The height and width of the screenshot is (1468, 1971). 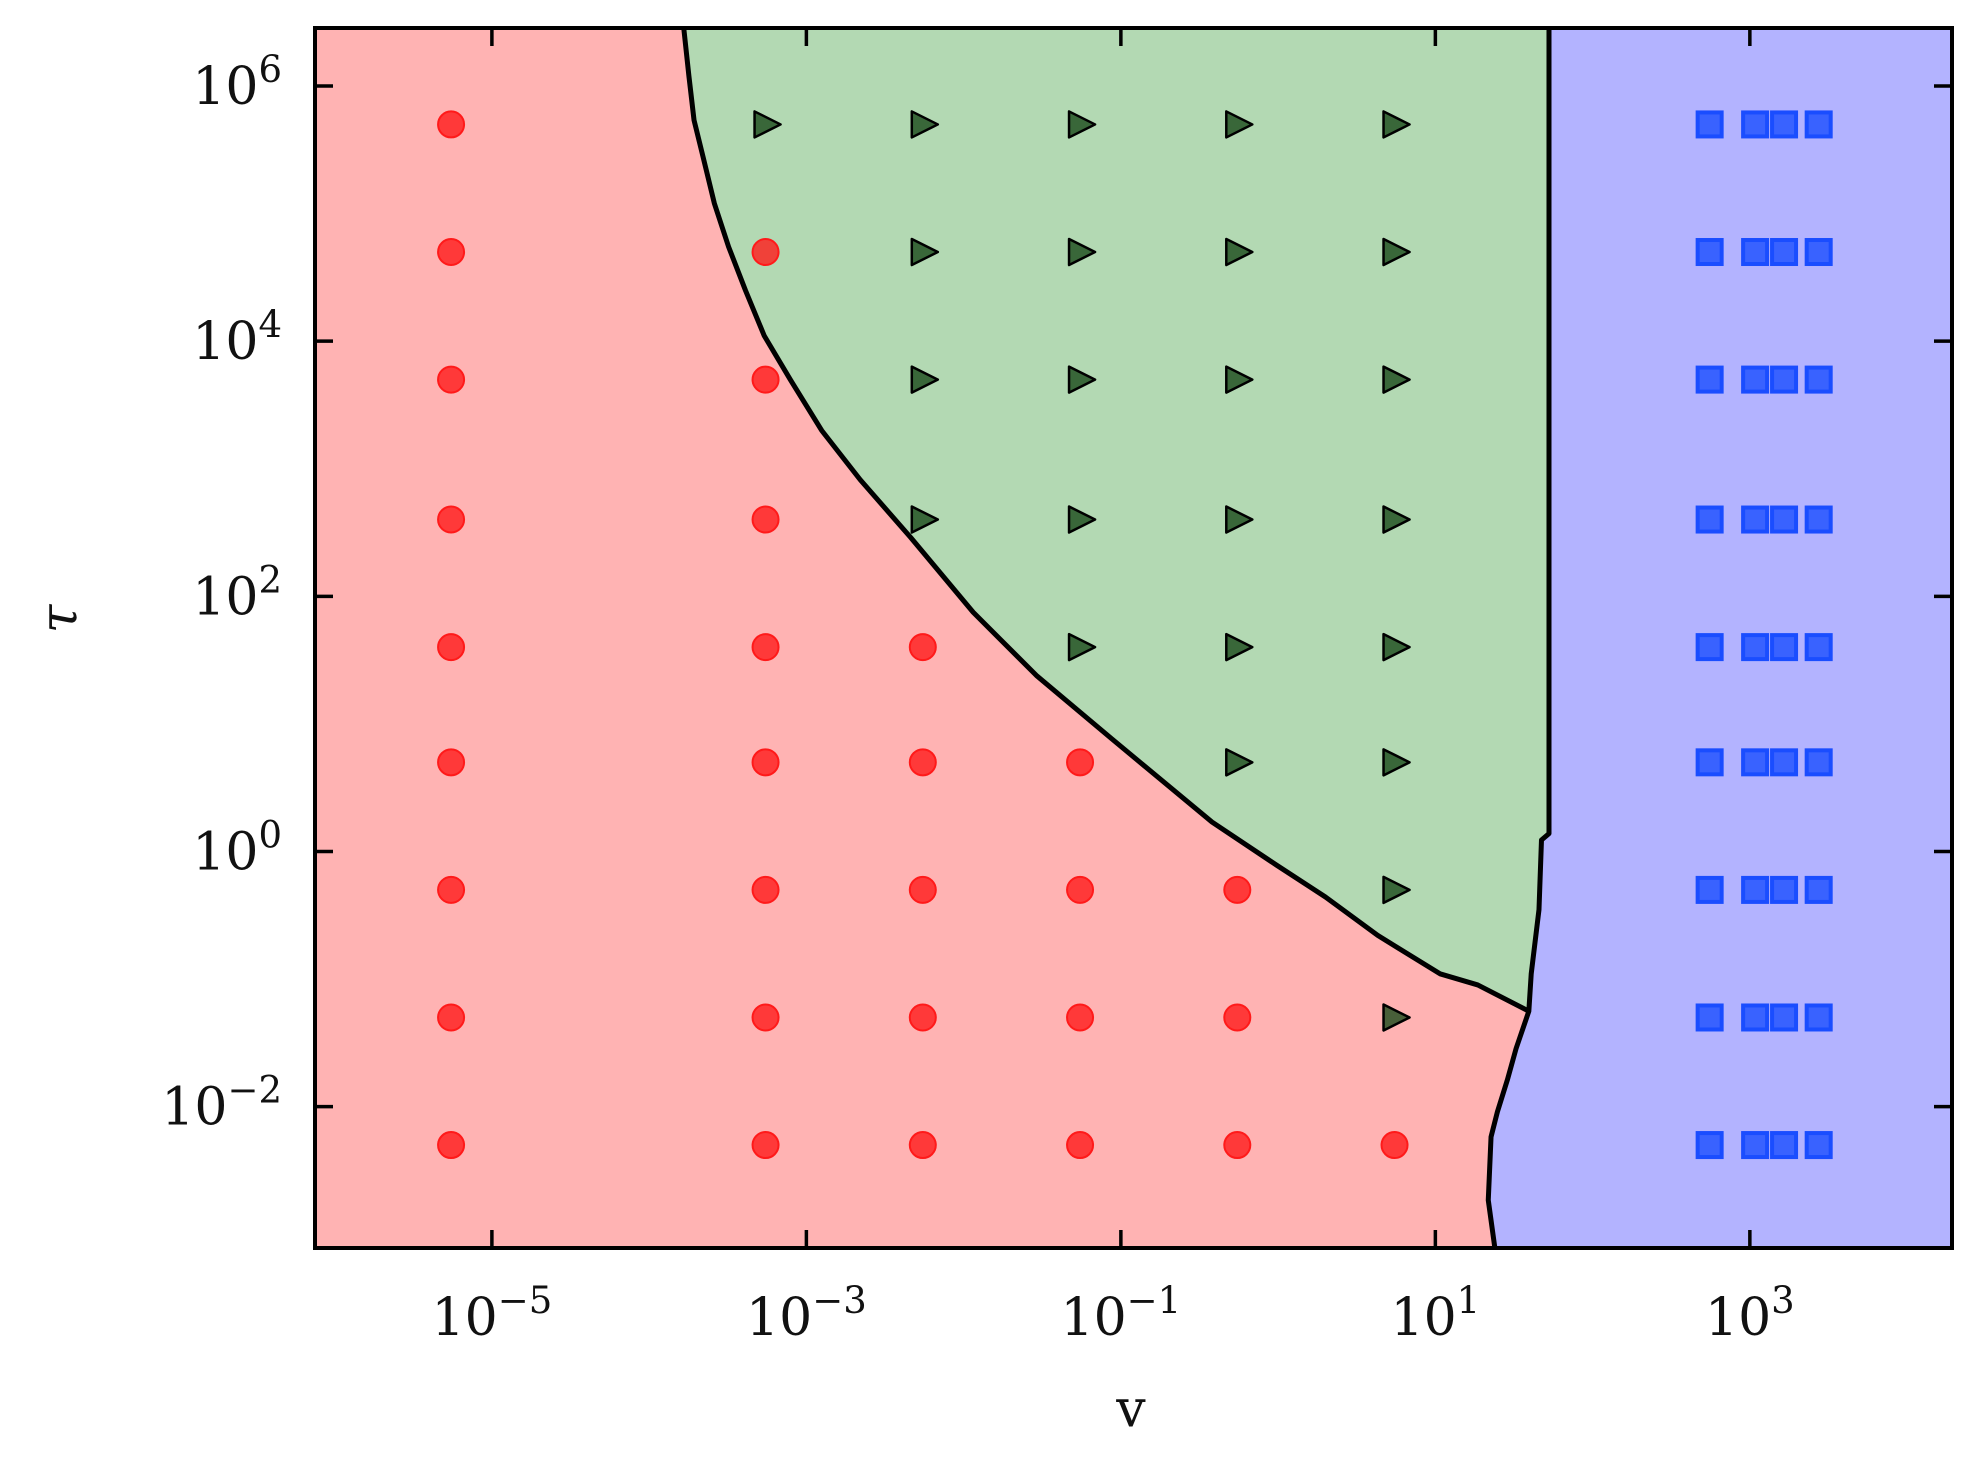 What do you see at coordinates (1783, 1300) in the screenshot?
I see `tick-label-exponent: 3` at bounding box center [1783, 1300].